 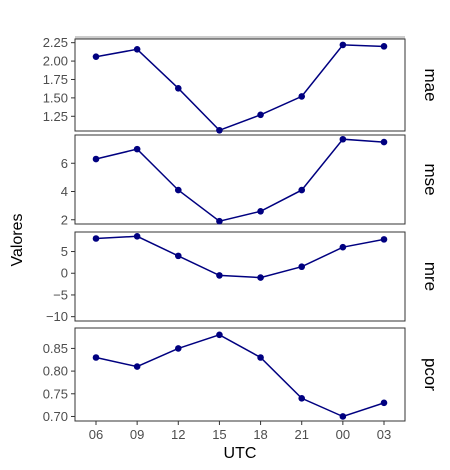 I want to click on x-tick-label: 12, so click(x=178, y=434).